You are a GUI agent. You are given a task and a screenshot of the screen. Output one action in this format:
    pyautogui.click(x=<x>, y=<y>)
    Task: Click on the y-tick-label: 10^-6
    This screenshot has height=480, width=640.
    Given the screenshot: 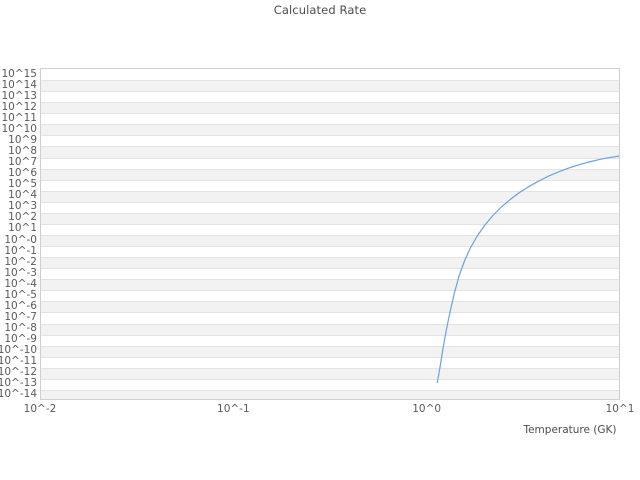 What is the action you would take?
    pyautogui.click(x=20, y=305)
    